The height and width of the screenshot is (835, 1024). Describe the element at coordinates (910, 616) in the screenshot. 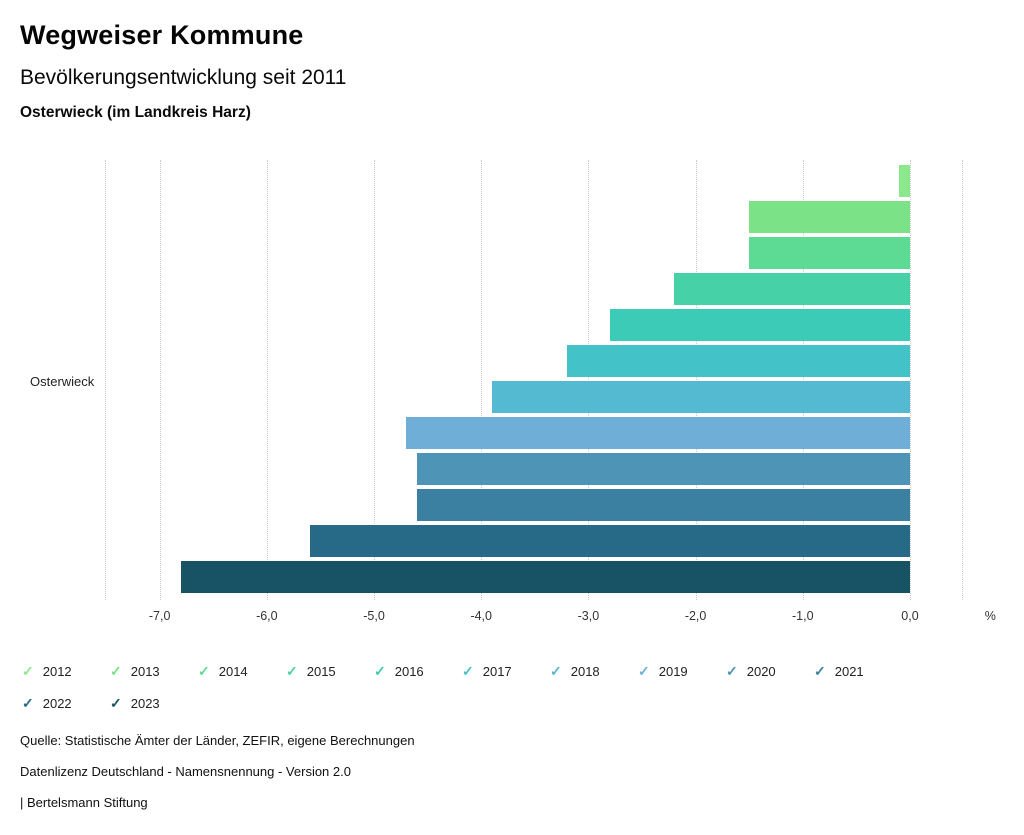

I see `x-tick-label: 0,0` at that location.